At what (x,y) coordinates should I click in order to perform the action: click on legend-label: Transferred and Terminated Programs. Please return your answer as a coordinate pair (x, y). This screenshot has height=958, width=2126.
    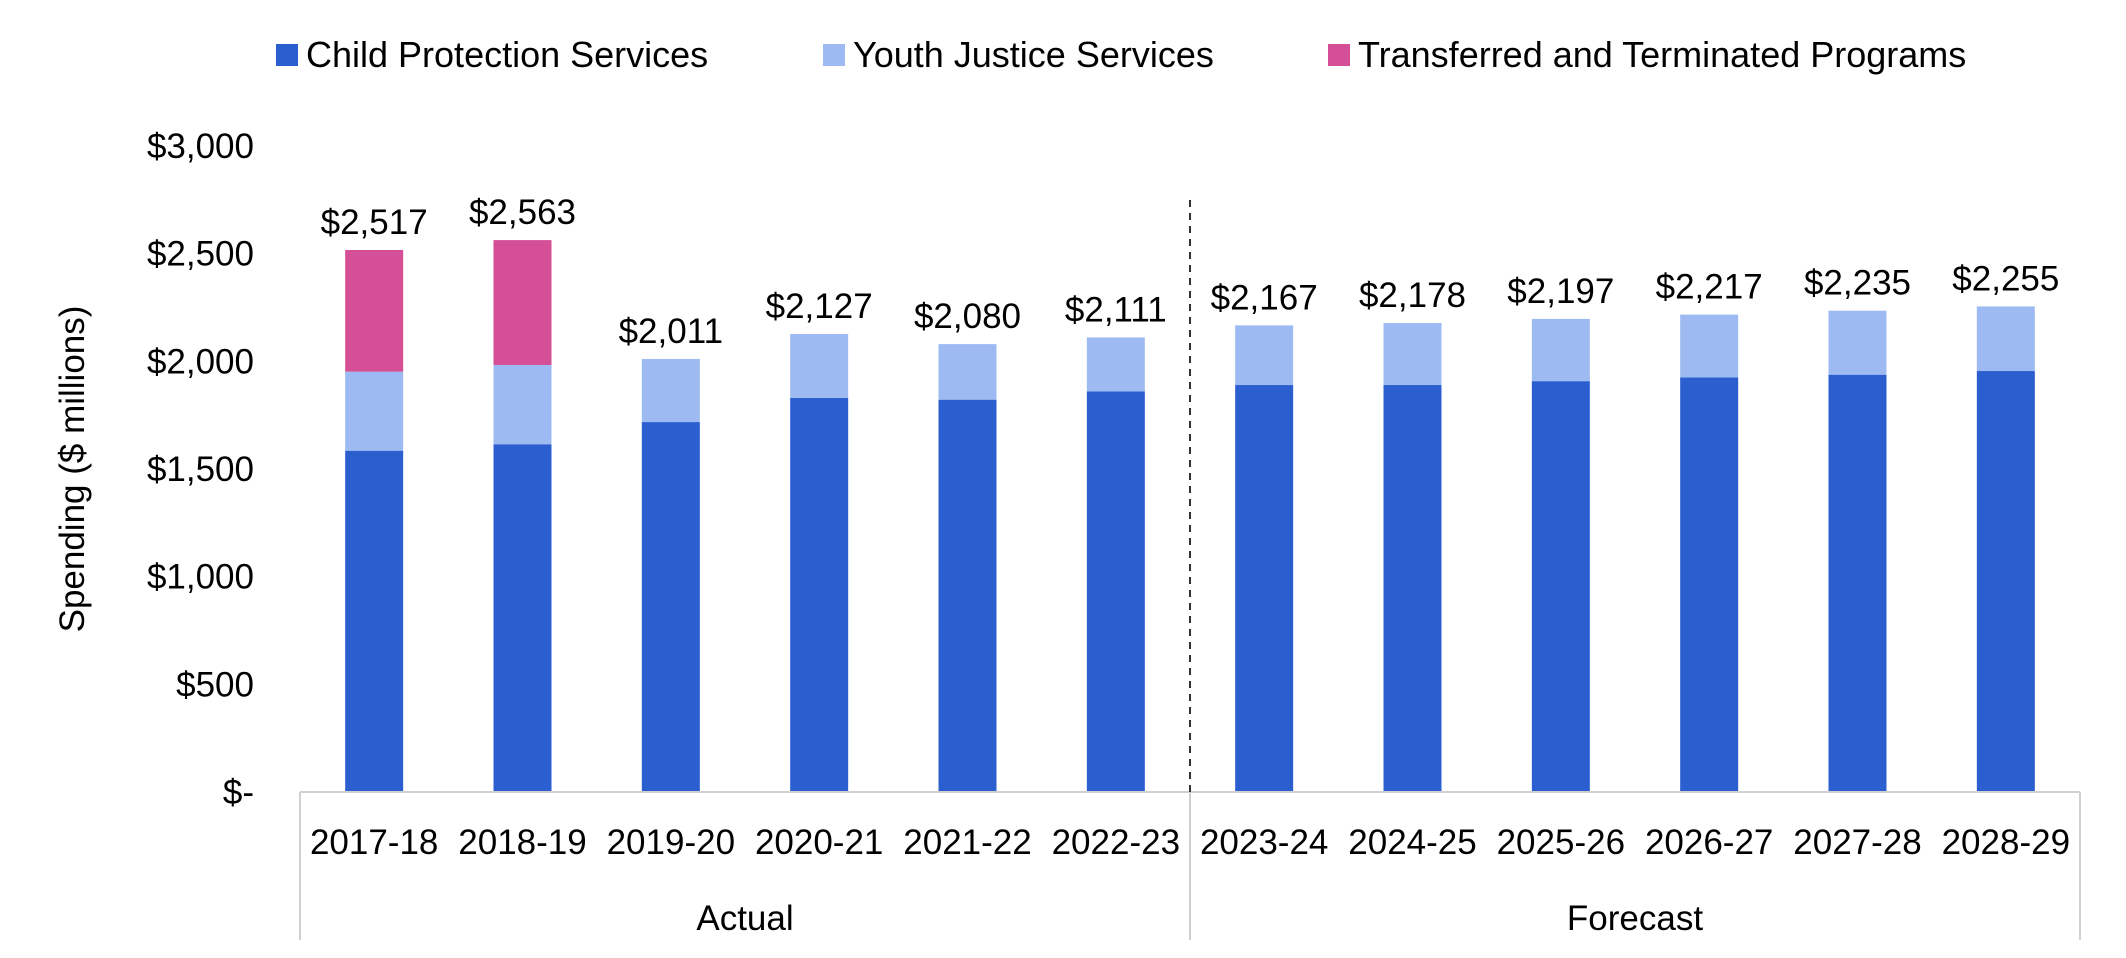
    Looking at the image, I should click on (1662, 54).